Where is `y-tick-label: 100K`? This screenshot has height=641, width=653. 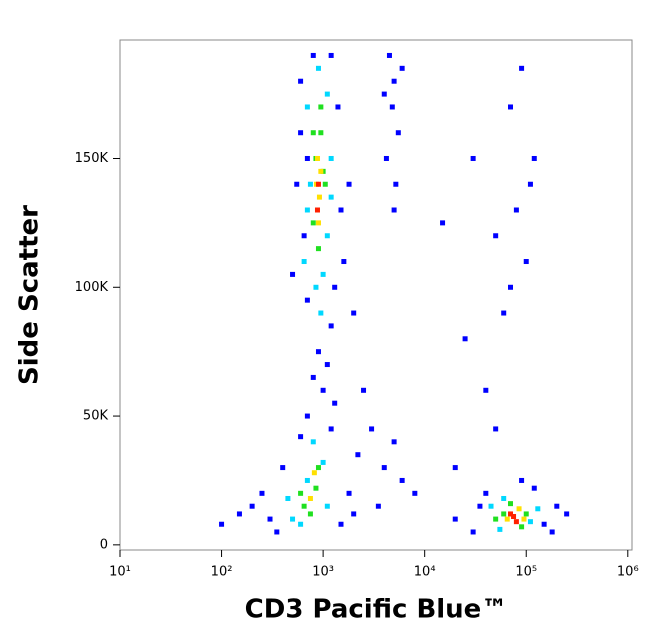
y-tick-label: 100K is located at coordinates (92, 287).